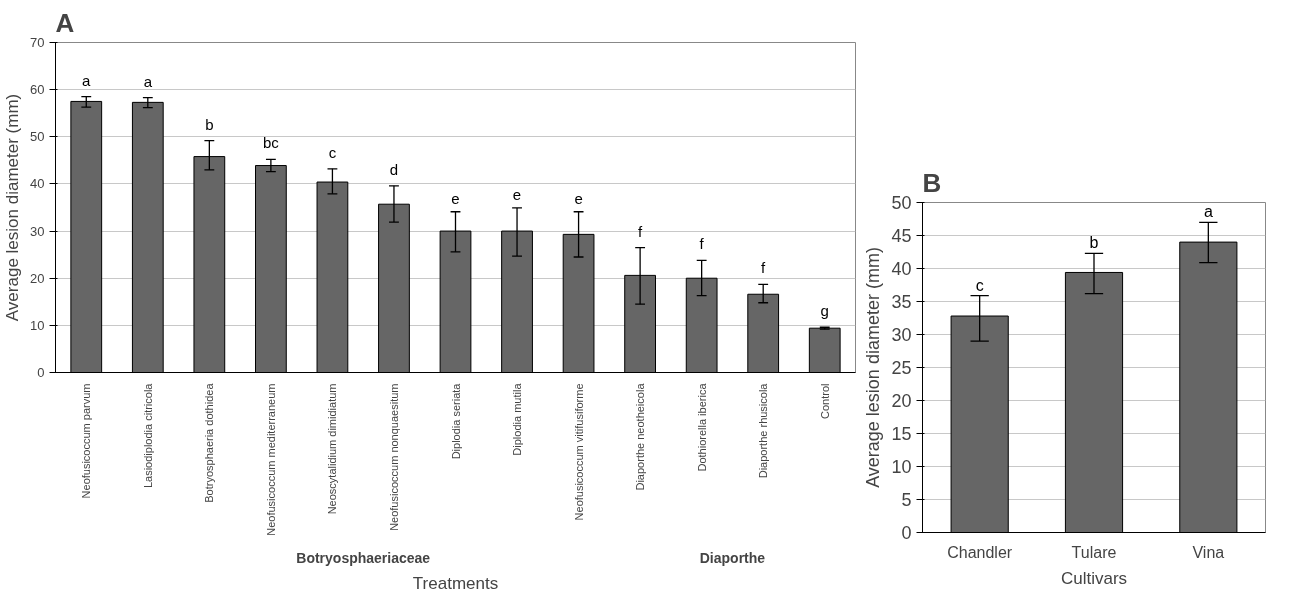 Image resolution: width=1289 pixels, height=599 pixels. What do you see at coordinates (763, 430) in the screenshot?
I see `x-tick-label: Diaporthe rhusicola` at bounding box center [763, 430].